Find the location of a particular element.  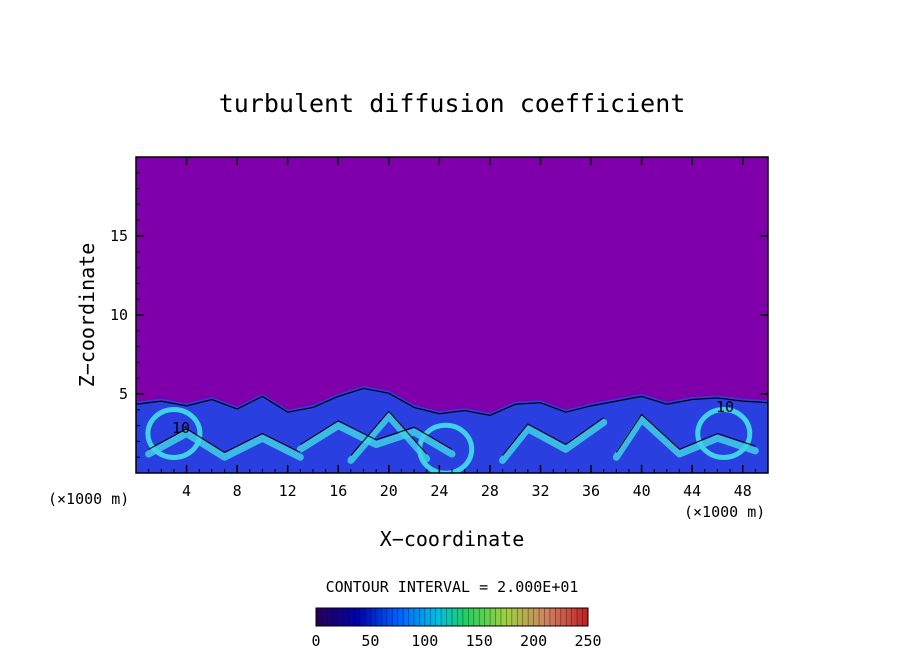

colorbar-tick-label: 100 is located at coordinates (424, 641).